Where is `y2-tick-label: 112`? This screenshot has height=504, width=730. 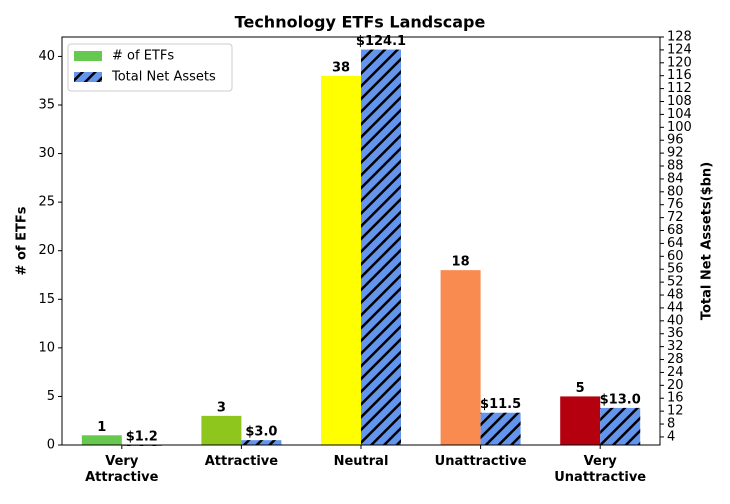 y2-tick-label: 112 is located at coordinates (679, 88).